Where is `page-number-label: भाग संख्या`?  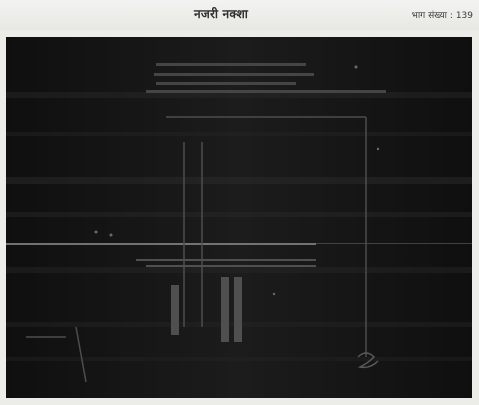
page-number-label: भाग संख्या is located at coordinates (429, 16).